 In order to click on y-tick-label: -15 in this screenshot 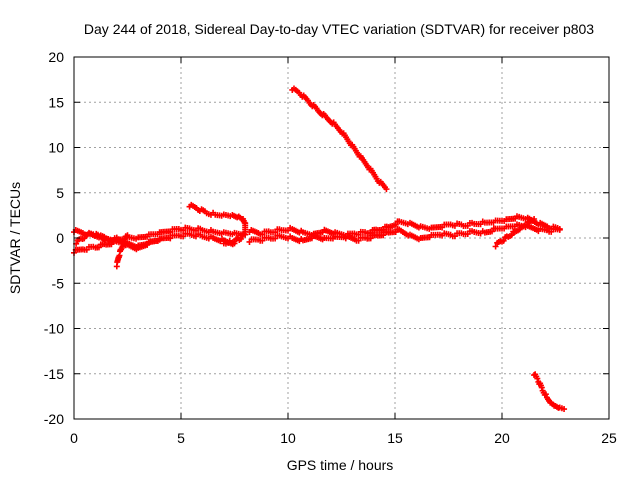, I will do `click(54, 374)`.